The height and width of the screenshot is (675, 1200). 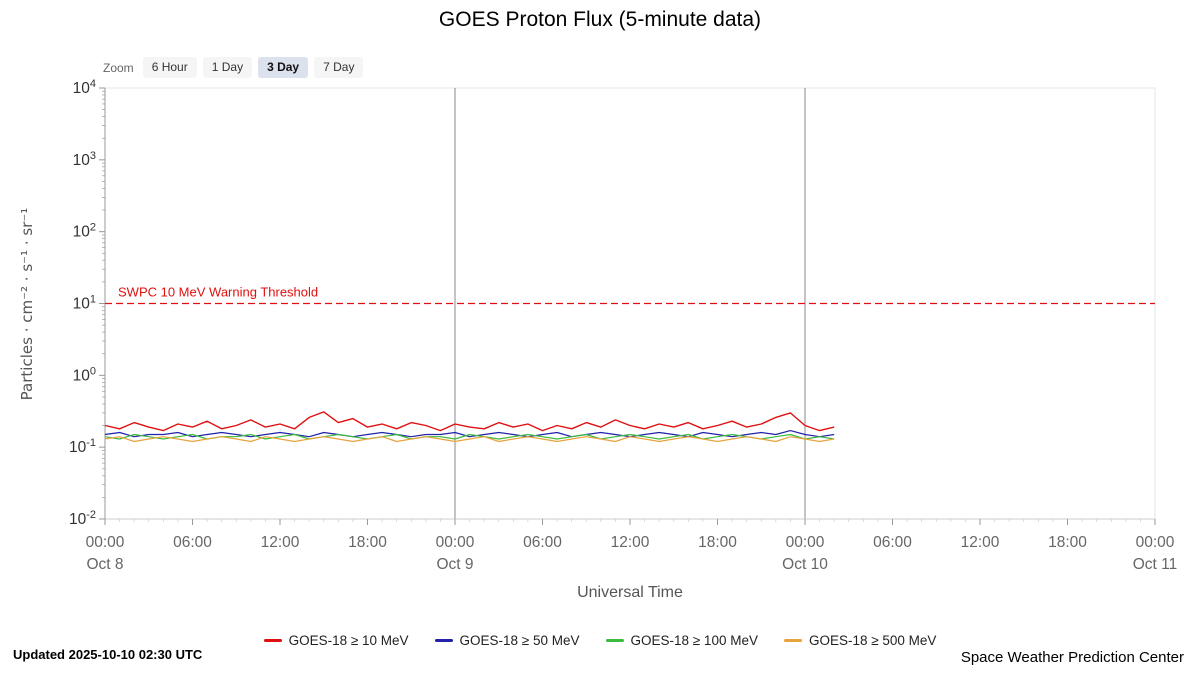 What do you see at coordinates (614, 640) in the screenshot?
I see `legend-line-swatch-100mev` at bounding box center [614, 640].